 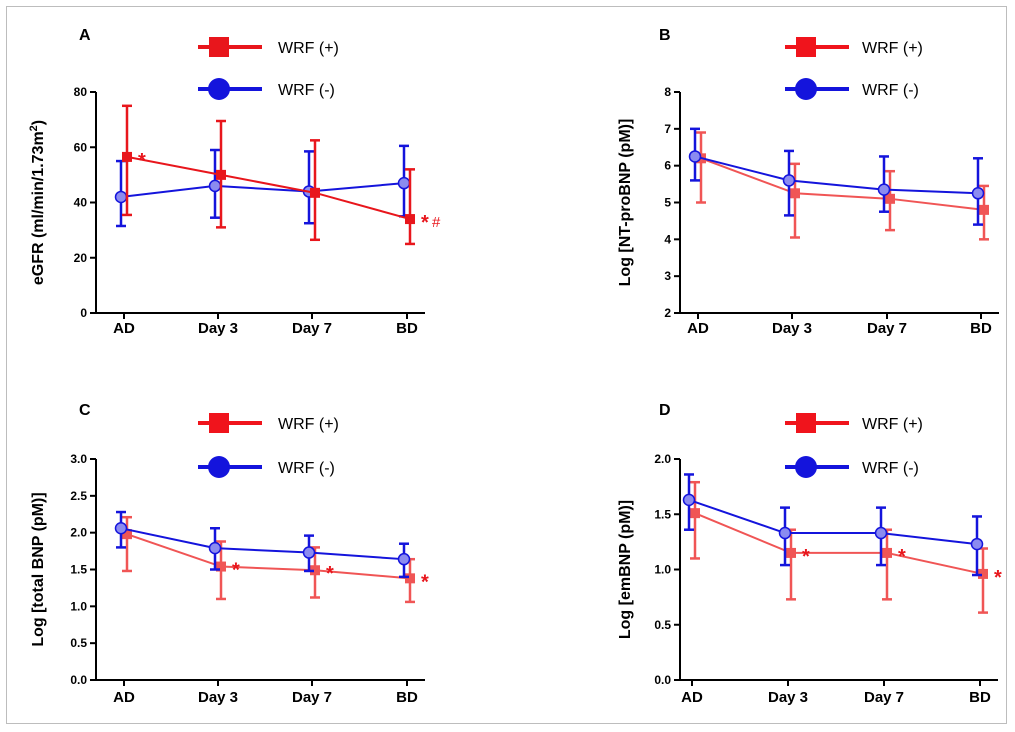 I want to click on y-tick-label: 40, so click(x=81, y=203).